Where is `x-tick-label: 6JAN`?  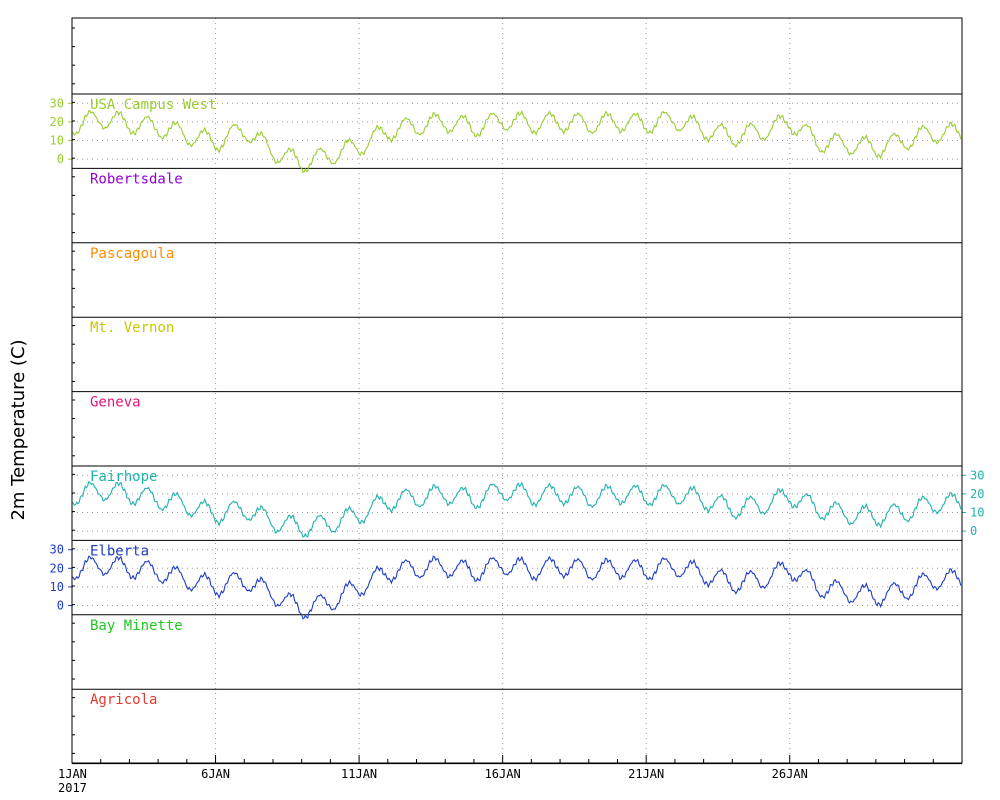
x-tick-label: 6JAN is located at coordinates (215, 774).